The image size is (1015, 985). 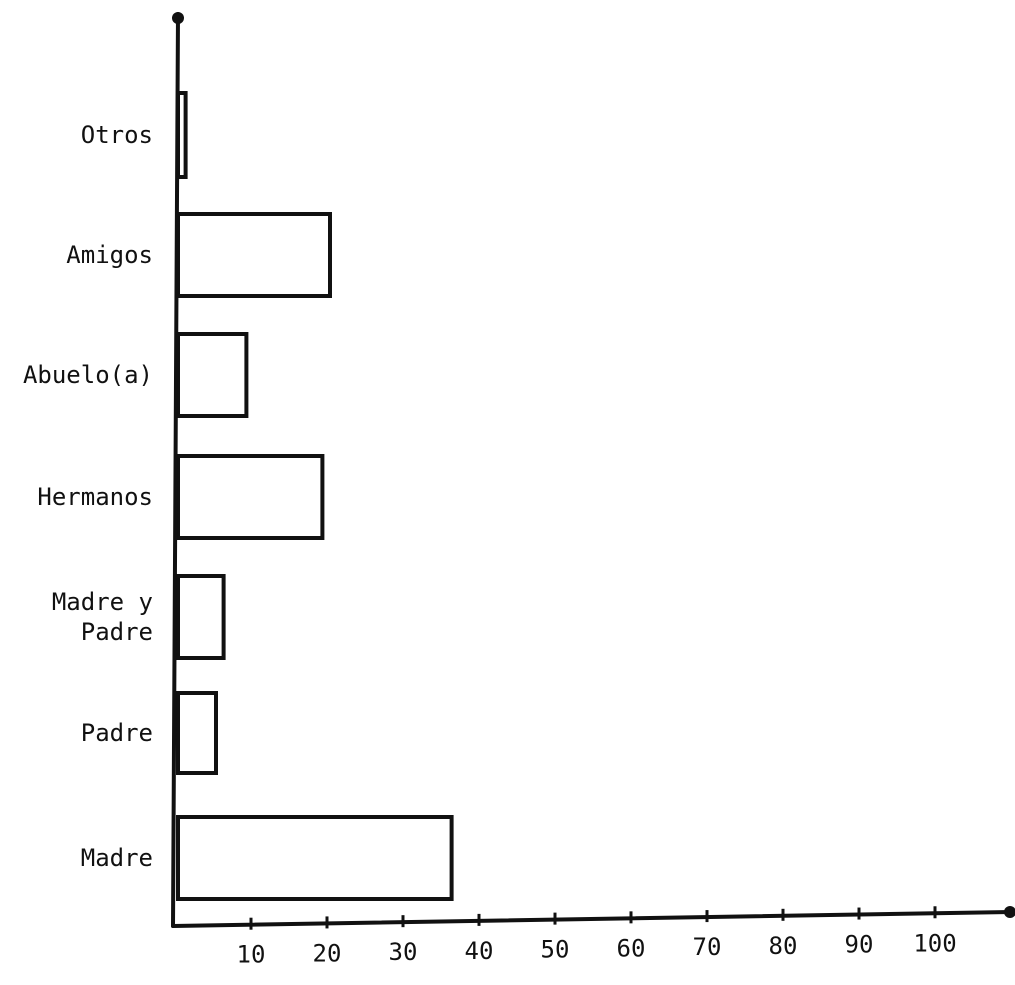 What do you see at coordinates (102, 617) in the screenshot?
I see `category-label: Madre y Padre` at bounding box center [102, 617].